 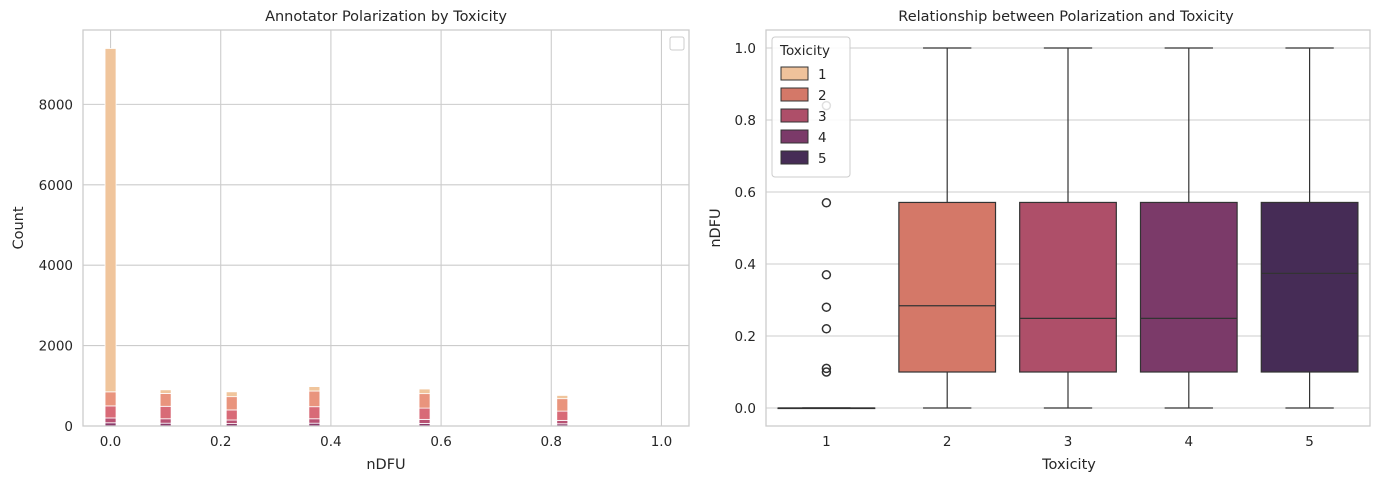 I want to click on boxplot-x-label: Toxicity, so click(x=1068, y=465).